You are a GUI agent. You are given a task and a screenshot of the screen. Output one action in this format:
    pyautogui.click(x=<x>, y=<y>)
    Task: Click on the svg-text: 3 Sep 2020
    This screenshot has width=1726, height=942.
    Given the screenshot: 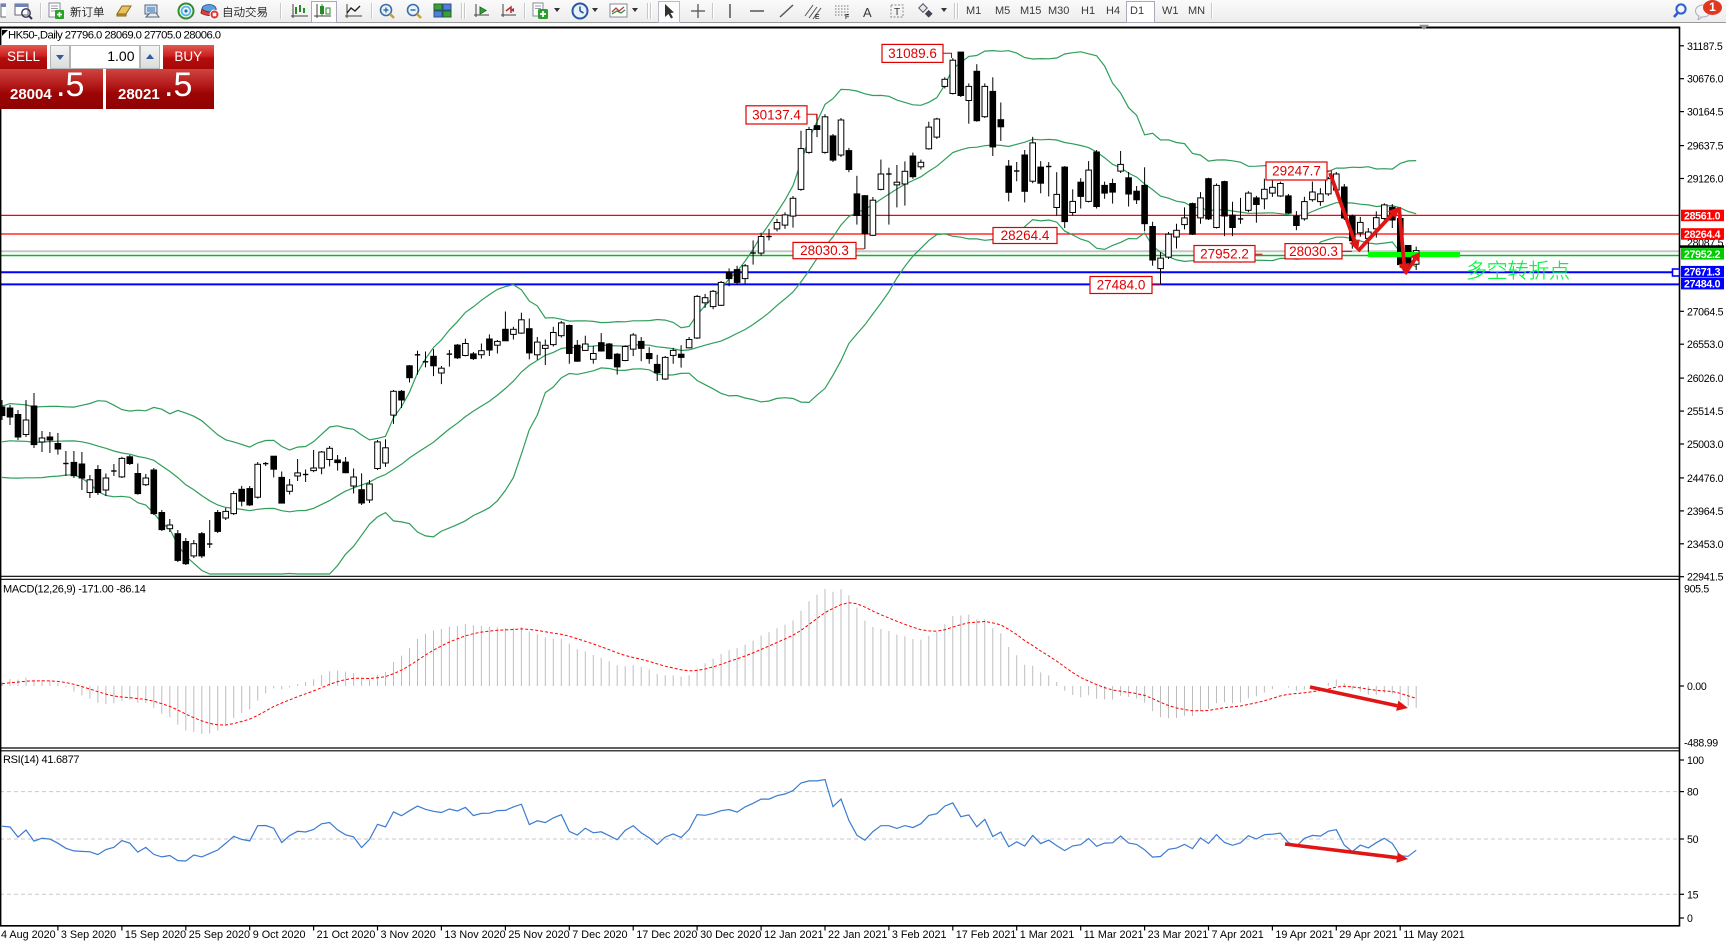 What is the action you would take?
    pyautogui.click(x=88, y=935)
    